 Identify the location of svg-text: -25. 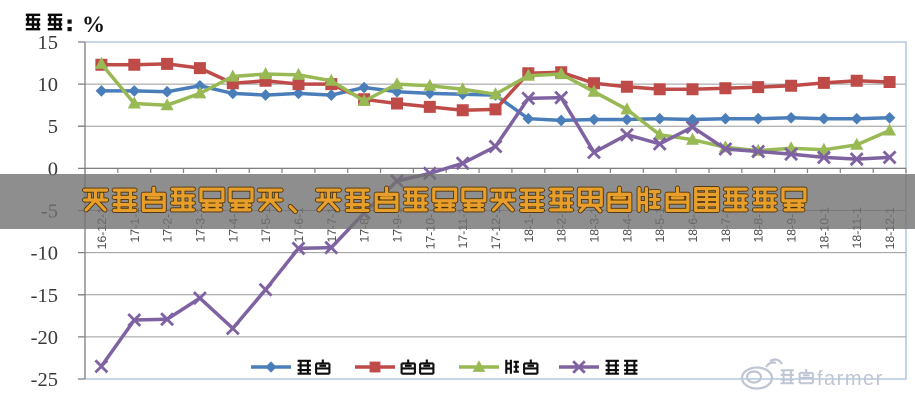
(44, 380).